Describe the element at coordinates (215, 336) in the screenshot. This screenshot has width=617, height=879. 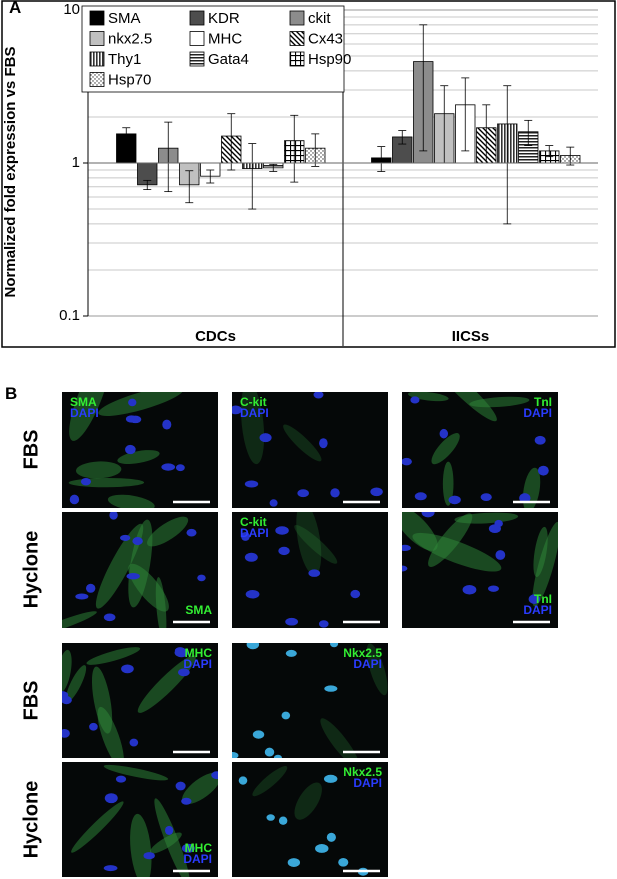
I see `x-tick-label: CDCs` at that location.